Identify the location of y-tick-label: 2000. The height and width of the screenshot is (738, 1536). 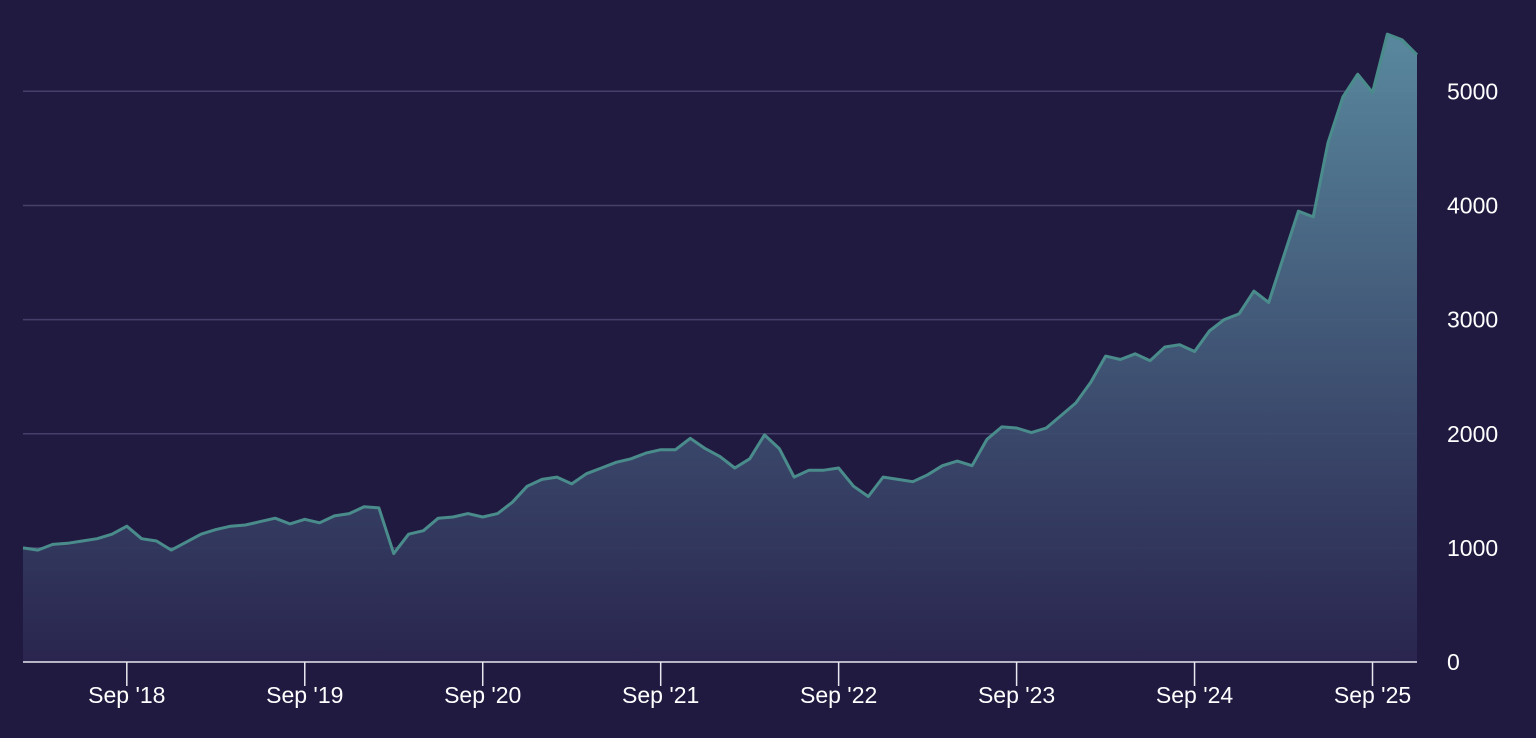
(1472, 434).